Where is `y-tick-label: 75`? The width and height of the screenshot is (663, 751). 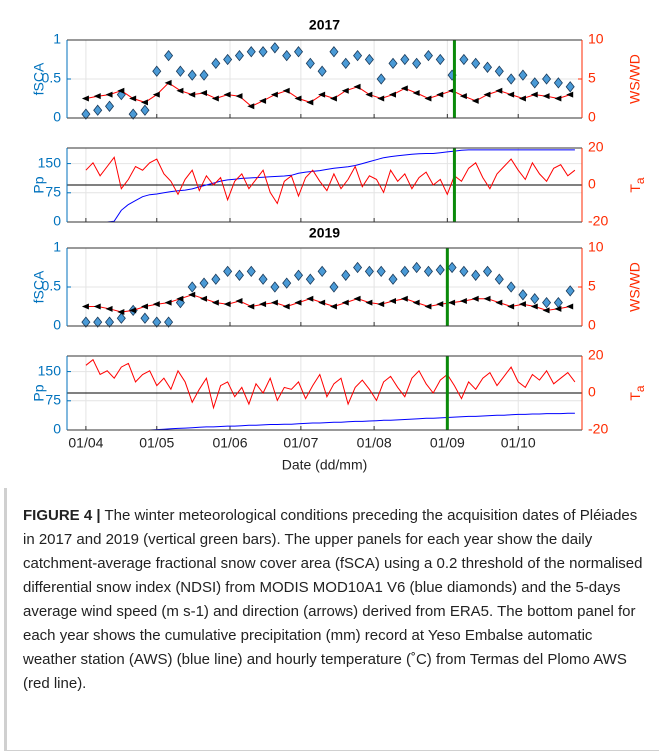
y-tick-label: 75 is located at coordinates (53, 191).